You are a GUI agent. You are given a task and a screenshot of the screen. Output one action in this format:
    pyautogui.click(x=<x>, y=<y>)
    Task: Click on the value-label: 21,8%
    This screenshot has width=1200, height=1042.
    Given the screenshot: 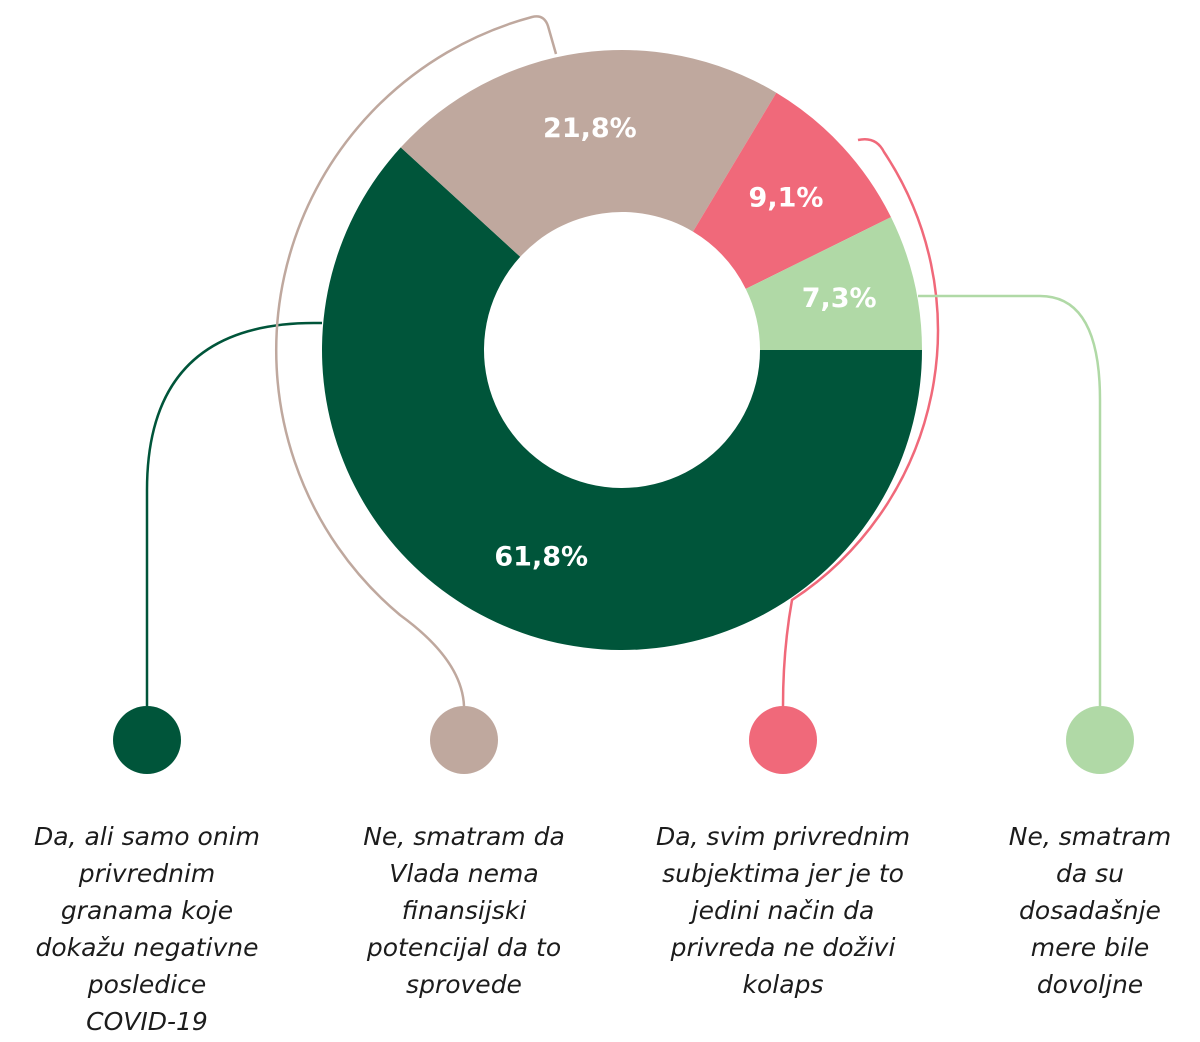 What is the action you would take?
    pyautogui.click(x=590, y=128)
    